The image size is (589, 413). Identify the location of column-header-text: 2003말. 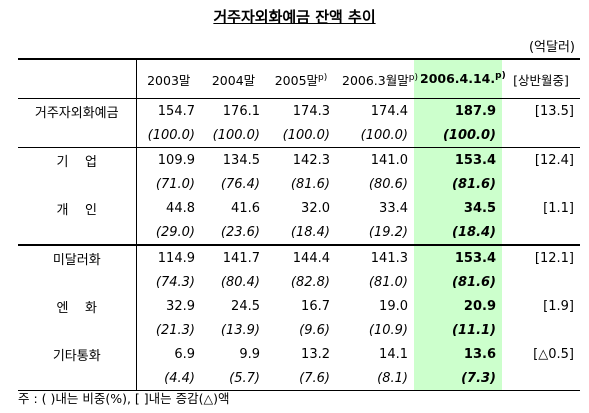
(169, 80).